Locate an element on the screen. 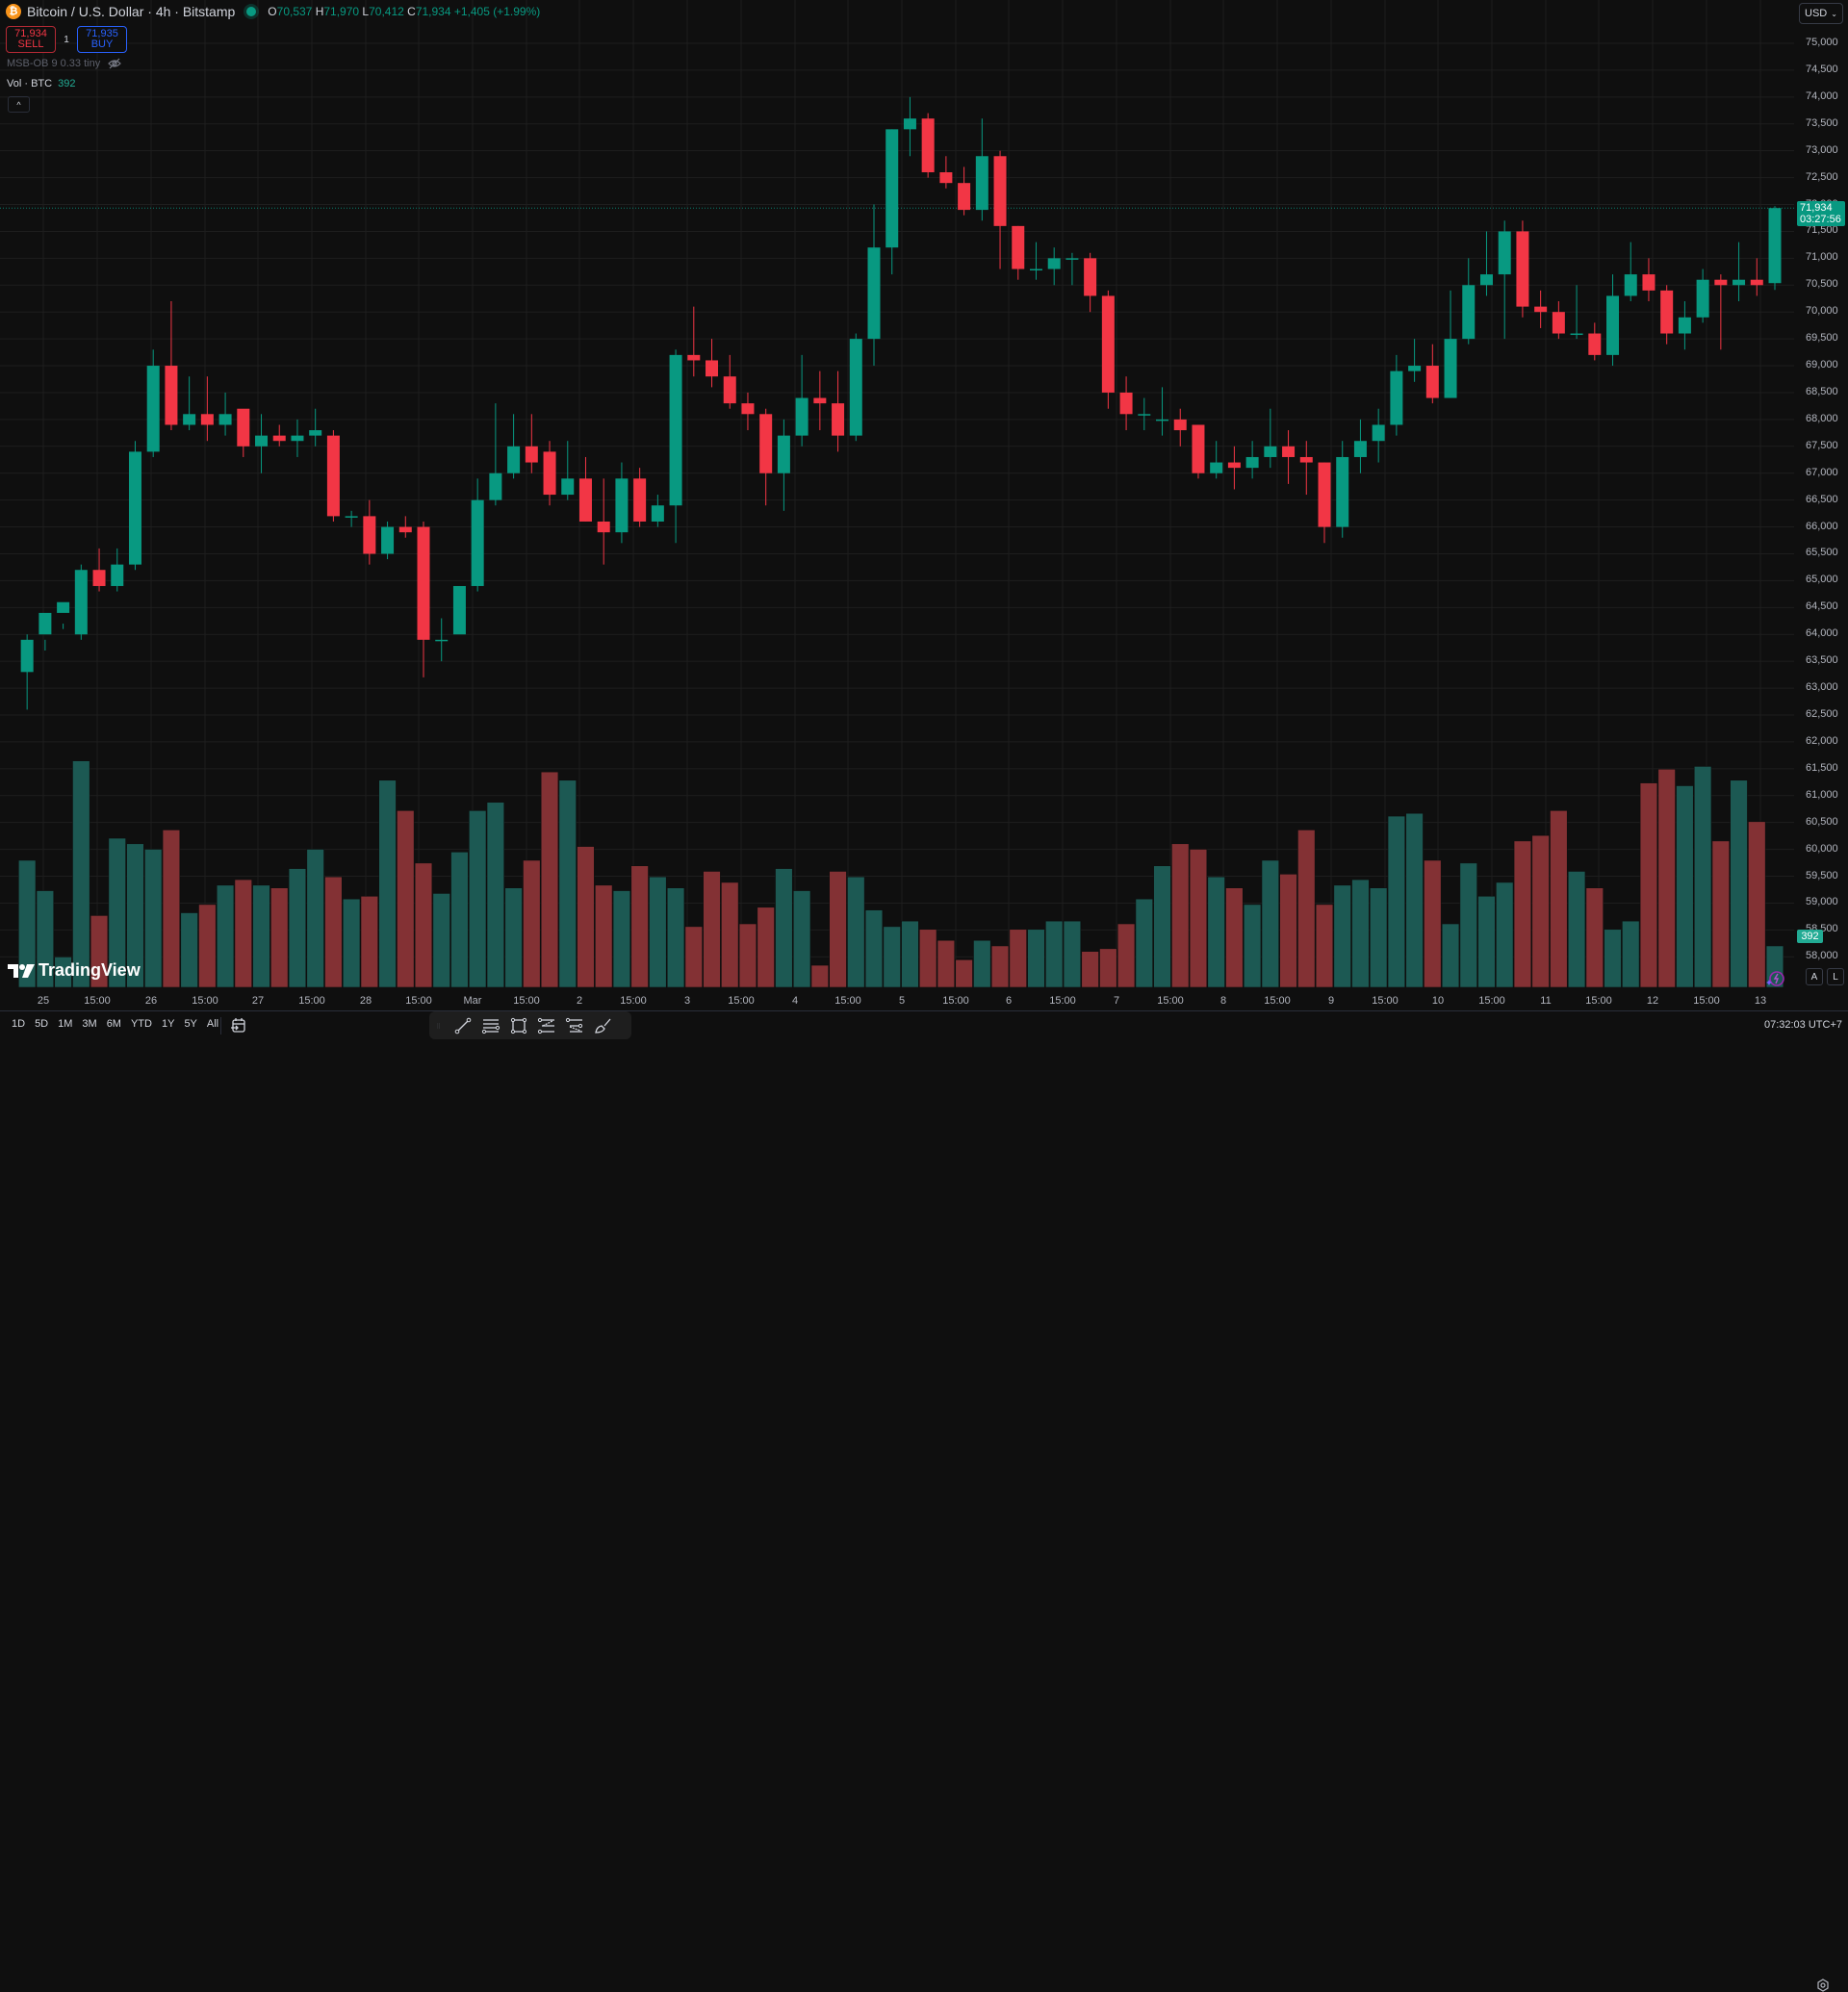 This screenshot has width=1848, height=1992. time-axis-label: 28 is located at coordinates (365, 1001).